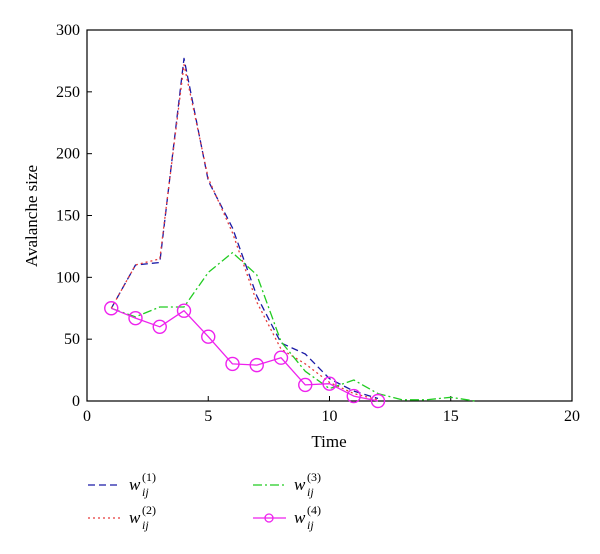  What do you see at coordinates (68, 277) in the screenshot?
I see `y-tick-label: 100` at bounding box center [68, 277].